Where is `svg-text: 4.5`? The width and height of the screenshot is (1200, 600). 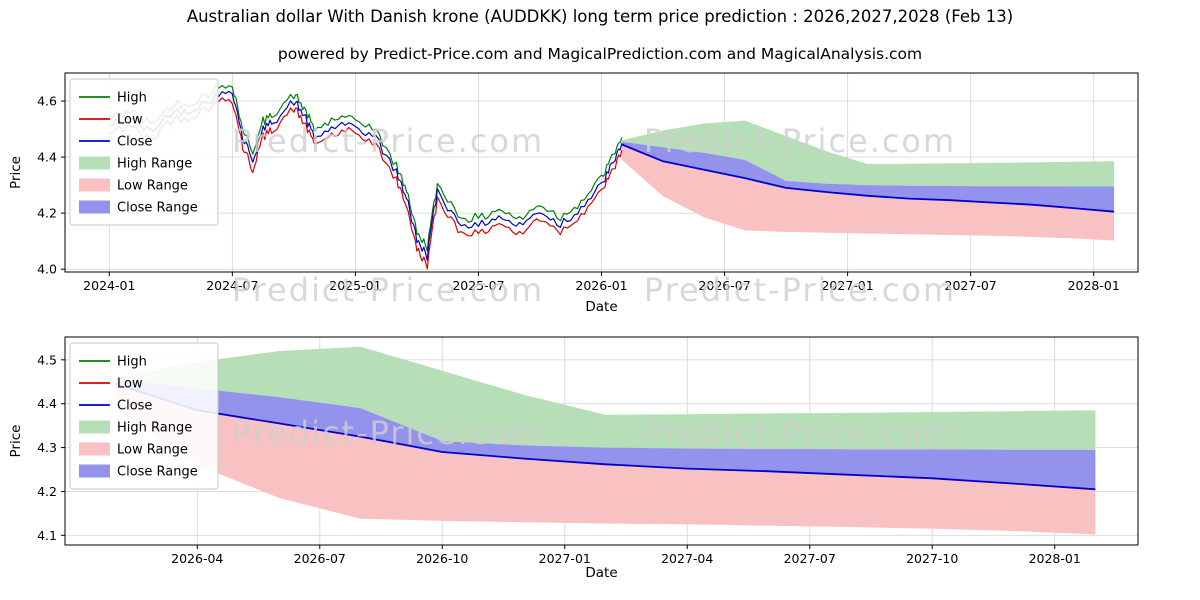
svg-text: 4.5 is located at coordinates (47, 359).